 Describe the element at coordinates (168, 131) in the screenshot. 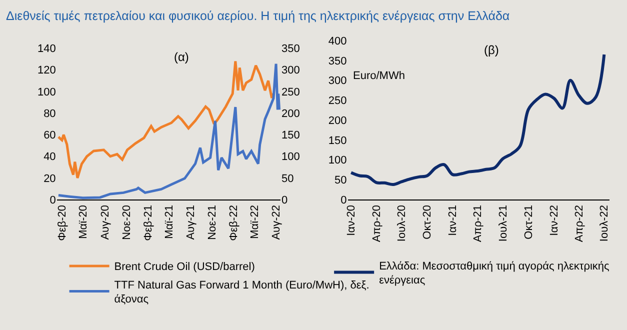

I see `line-series` at that location.